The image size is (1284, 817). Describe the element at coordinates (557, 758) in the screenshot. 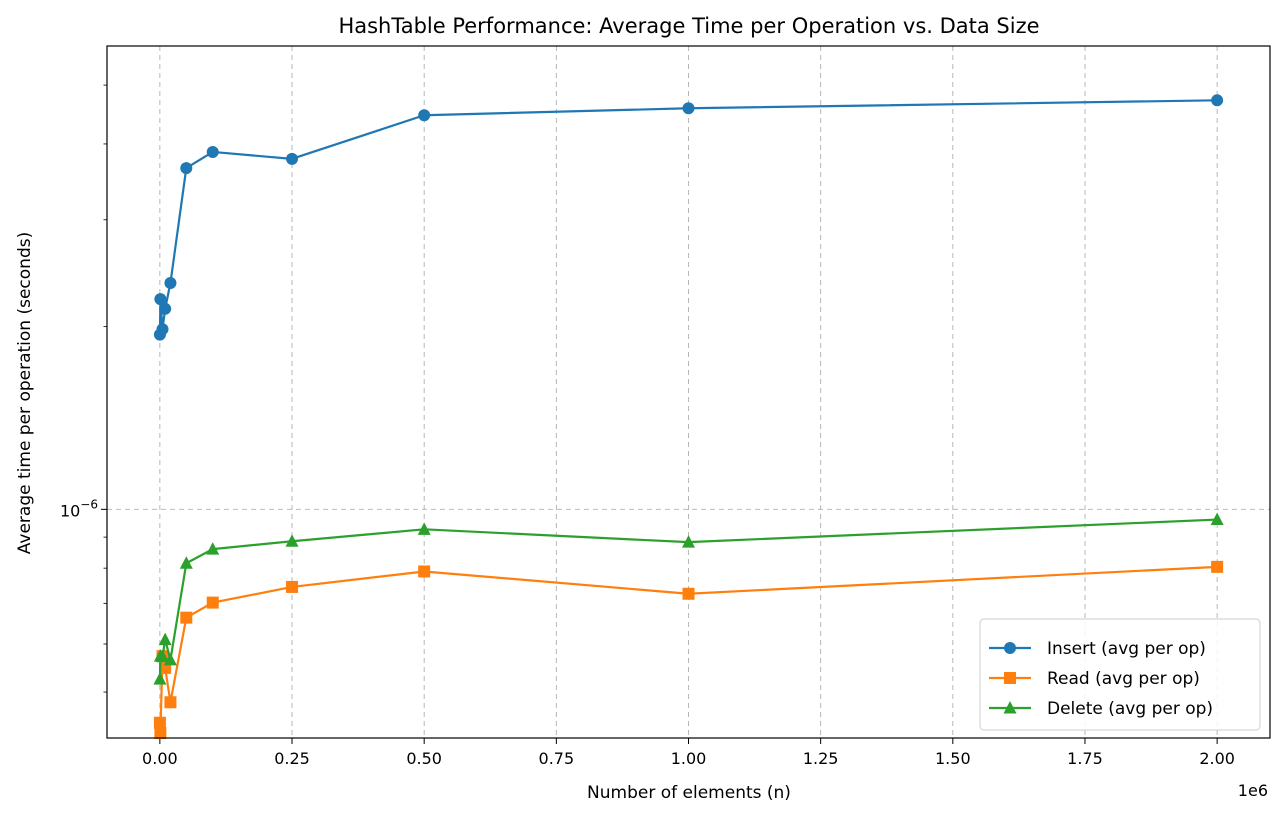

I see `x-tick-label: 0.75` at that location.